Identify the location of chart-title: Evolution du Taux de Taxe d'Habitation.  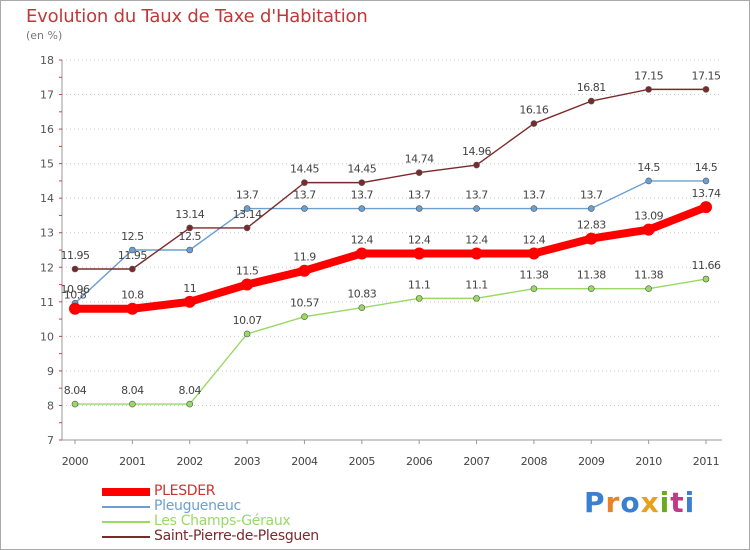
(197, 16).